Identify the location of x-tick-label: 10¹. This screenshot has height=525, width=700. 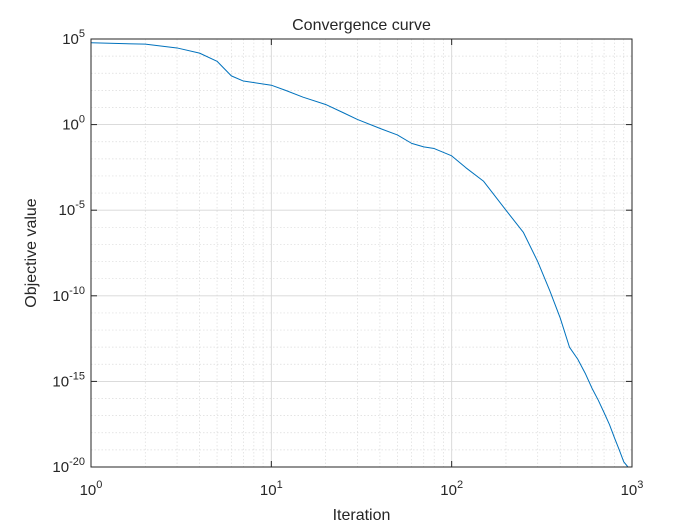
(271, 489).